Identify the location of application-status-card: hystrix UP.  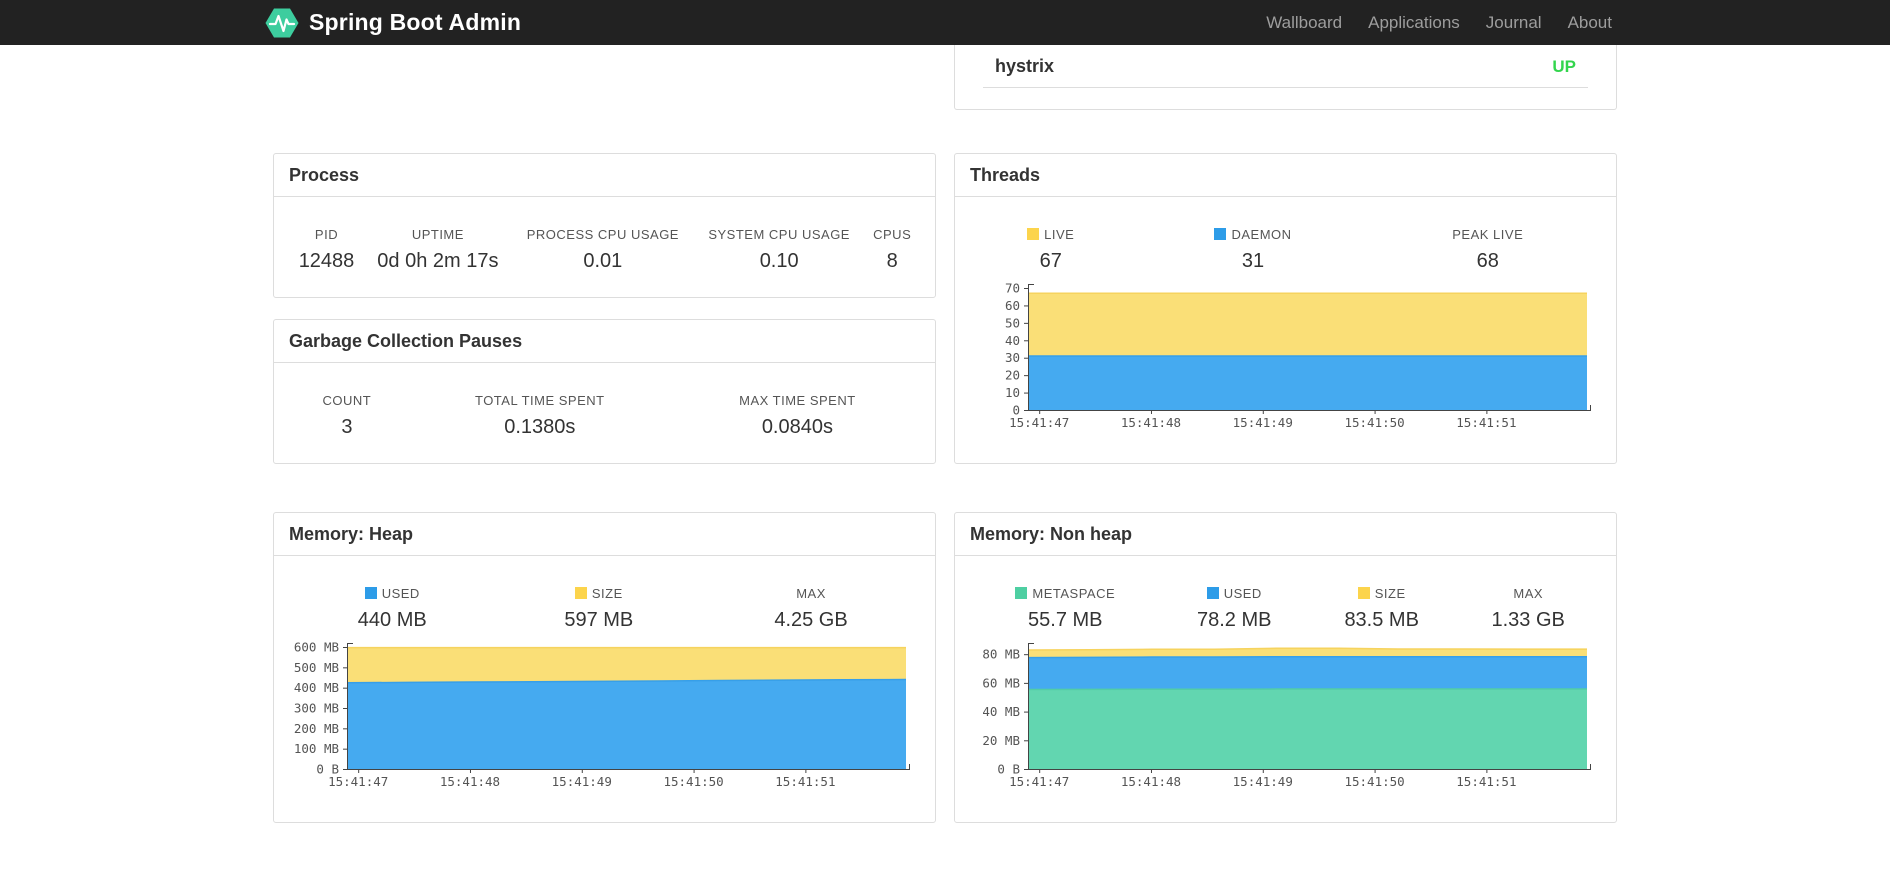
(1285, 77).